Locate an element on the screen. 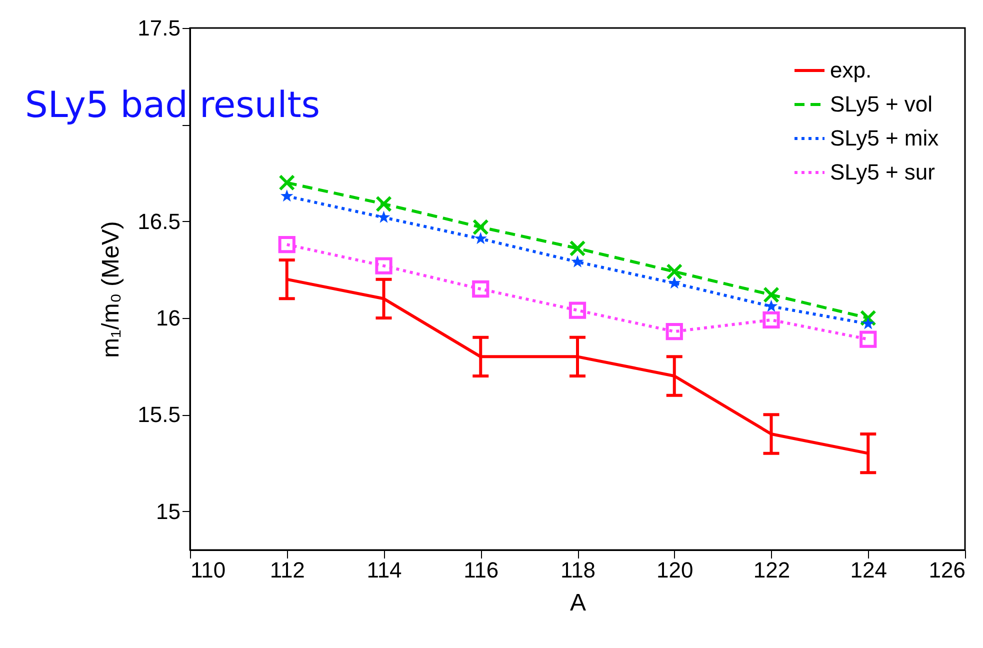 This screenshot has height=648, width=983. legend-label: SLy5 + sur is located at coordinates (882, 172).